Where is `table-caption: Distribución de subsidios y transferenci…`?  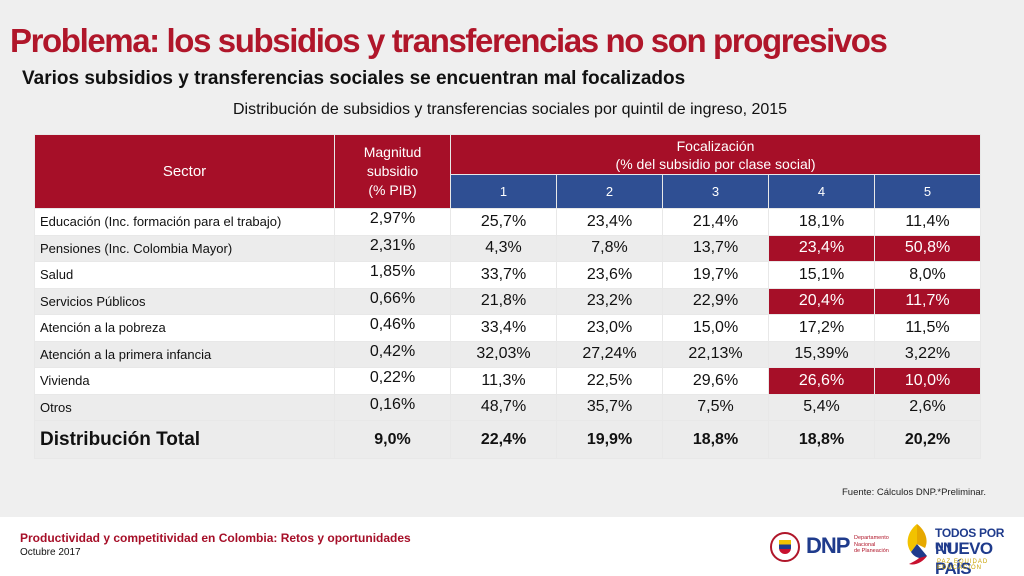 table-caption: Distribución de subsidios y transferenci… is located at coordinates (510, 109).